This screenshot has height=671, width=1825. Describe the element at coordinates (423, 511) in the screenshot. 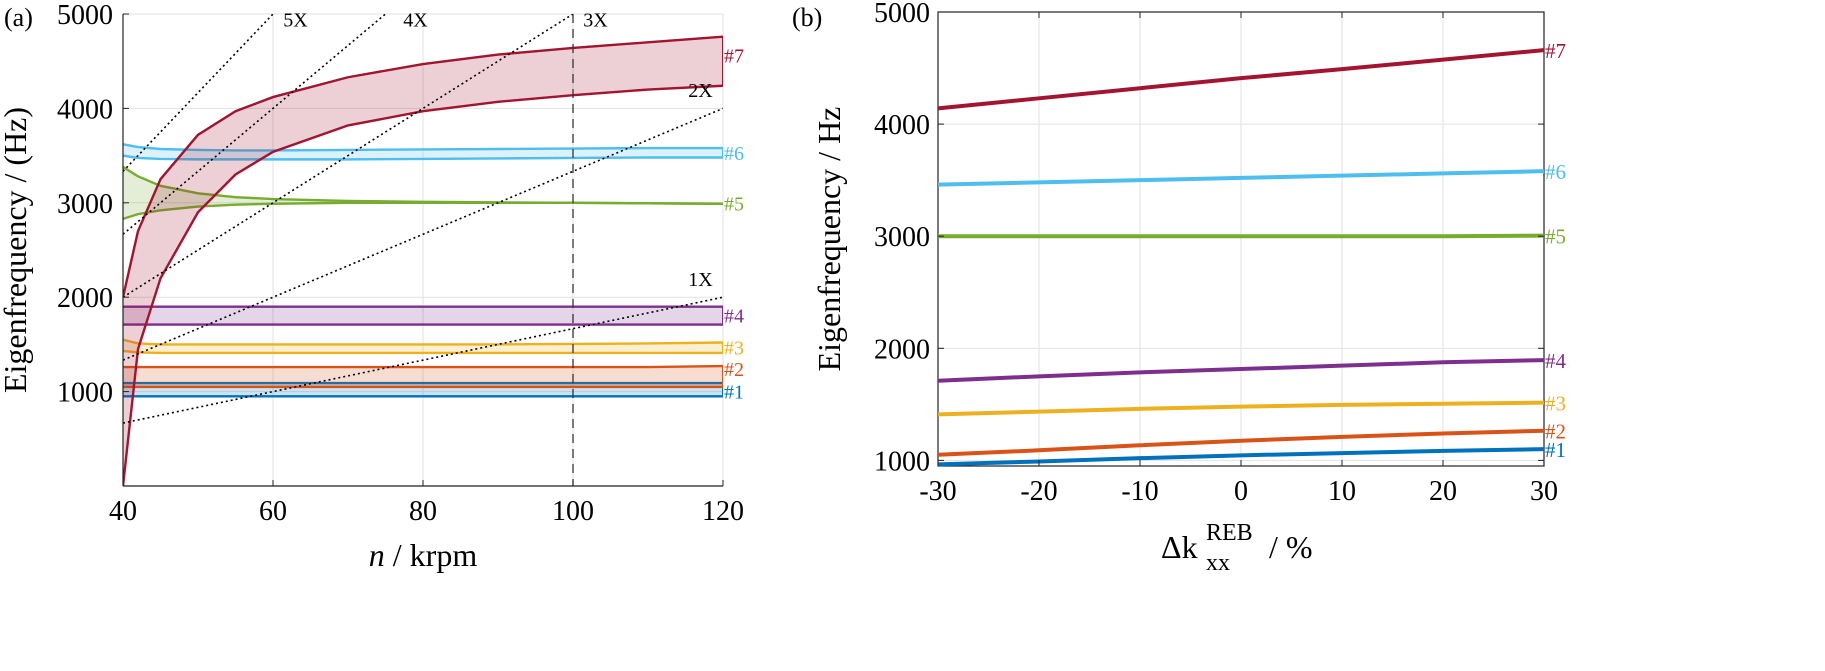

I see `x-tick-label-a-2: 80` at that location.